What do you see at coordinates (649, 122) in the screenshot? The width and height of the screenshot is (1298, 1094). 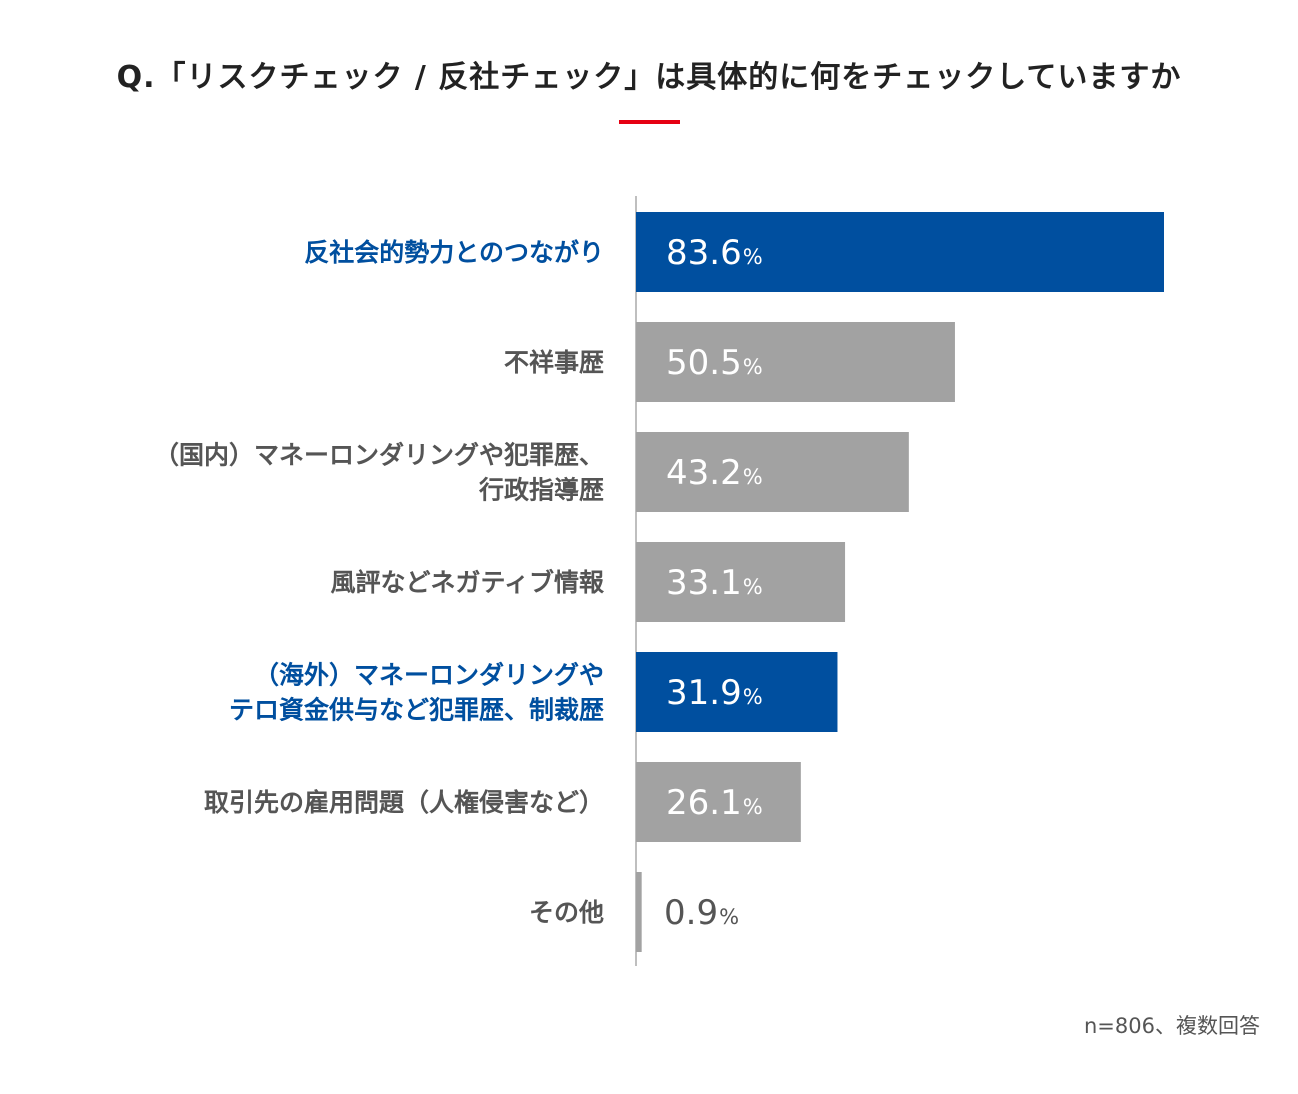 I see `title-accent-rule` at bounding box center [649, 122].